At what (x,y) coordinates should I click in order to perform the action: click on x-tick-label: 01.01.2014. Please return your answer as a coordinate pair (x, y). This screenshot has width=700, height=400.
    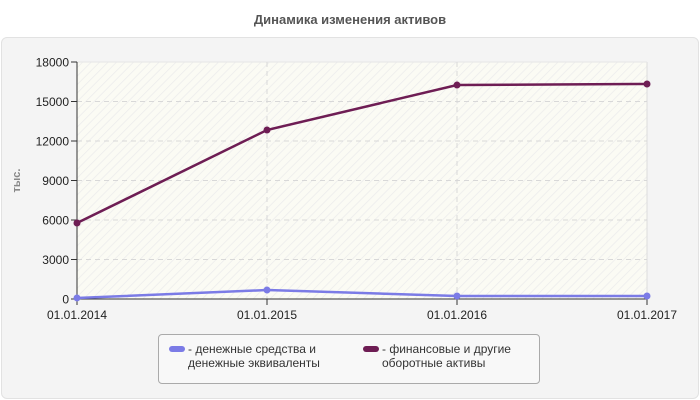
    Looking at the image, I should click on (77, 315).